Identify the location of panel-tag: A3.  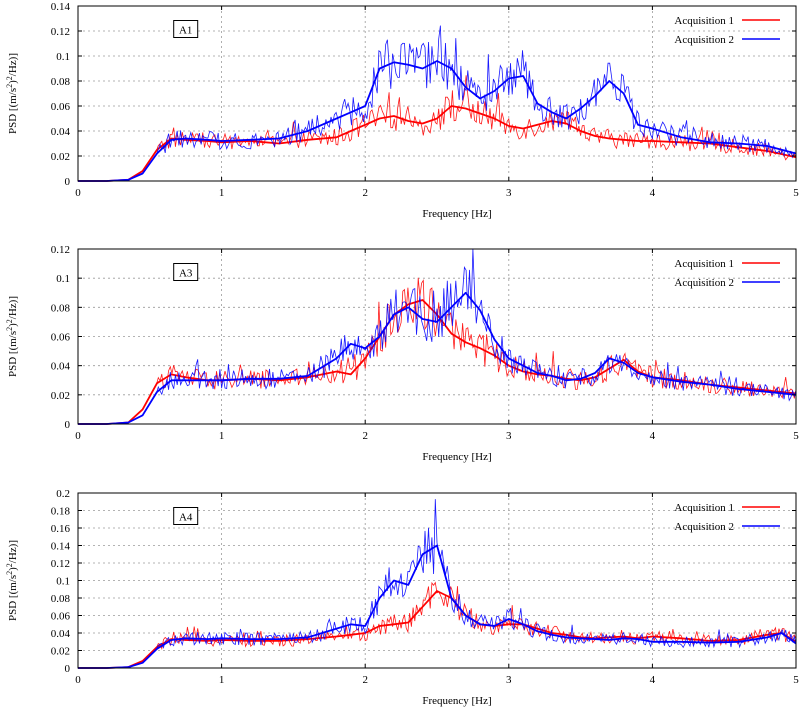
(186, 274).